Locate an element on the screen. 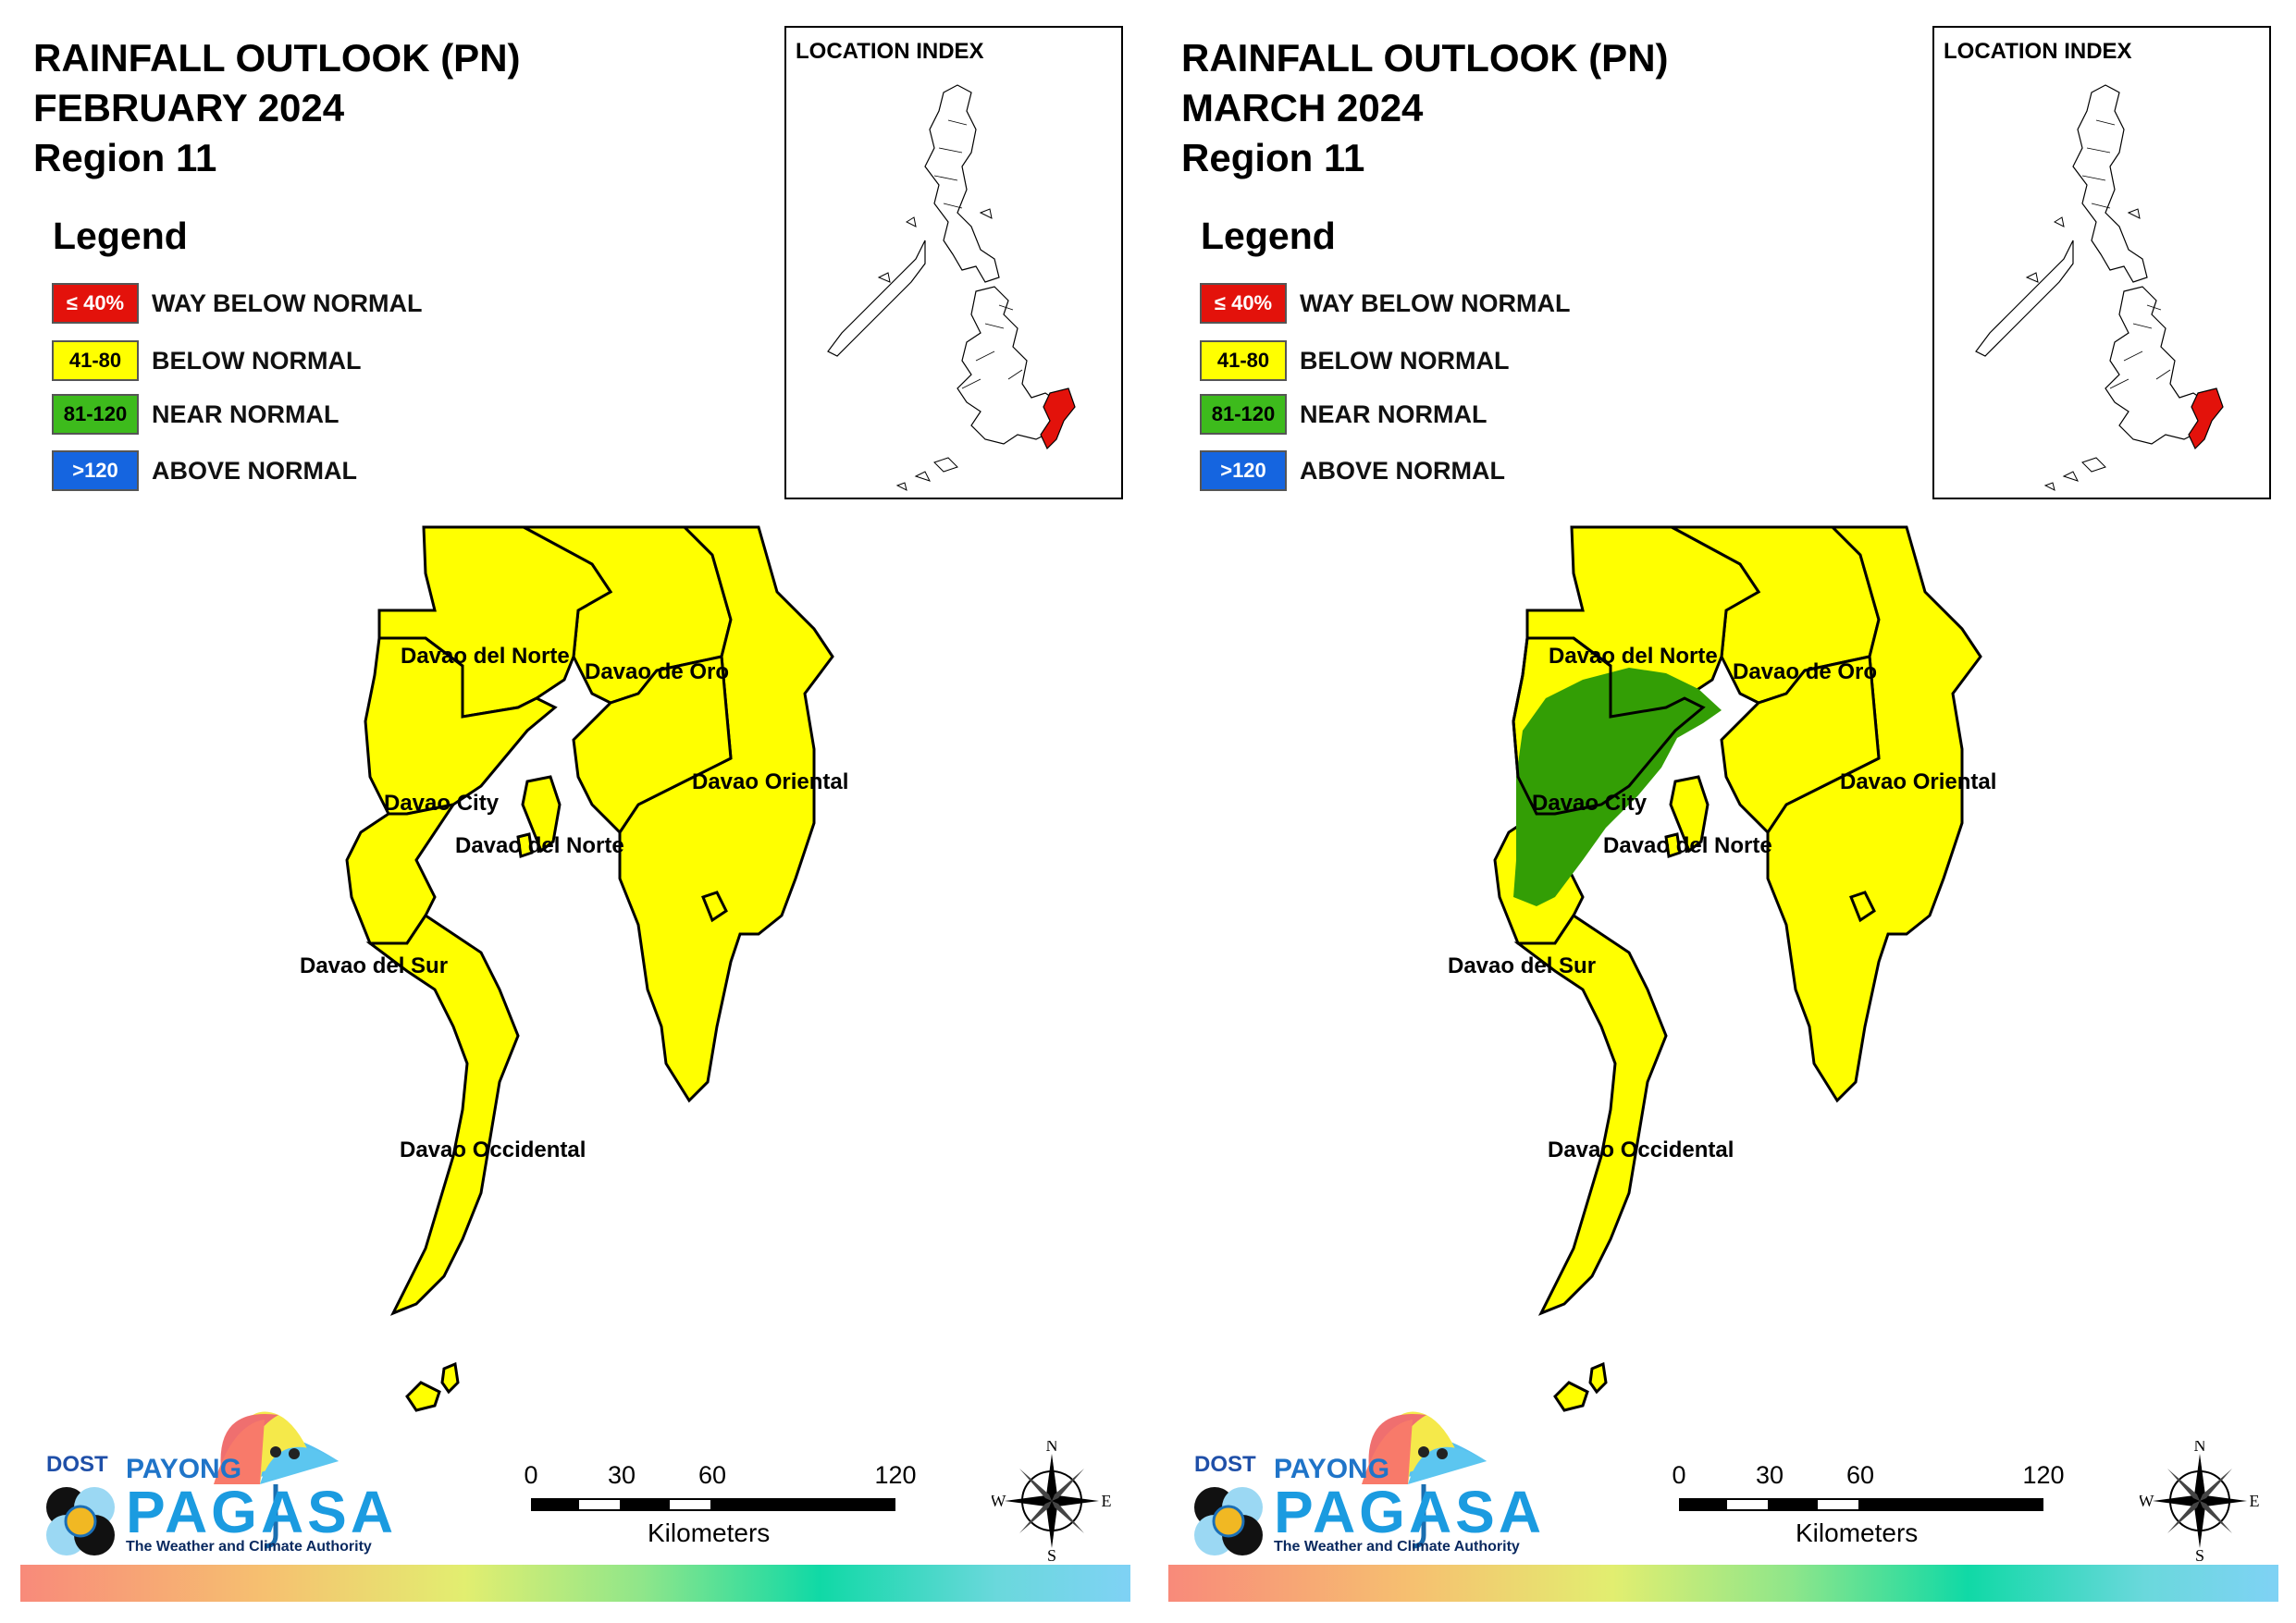 This screenshot has height=1623, width=2296. legend-label: ABOVE NORMAL is located at coordinates (254, 470).